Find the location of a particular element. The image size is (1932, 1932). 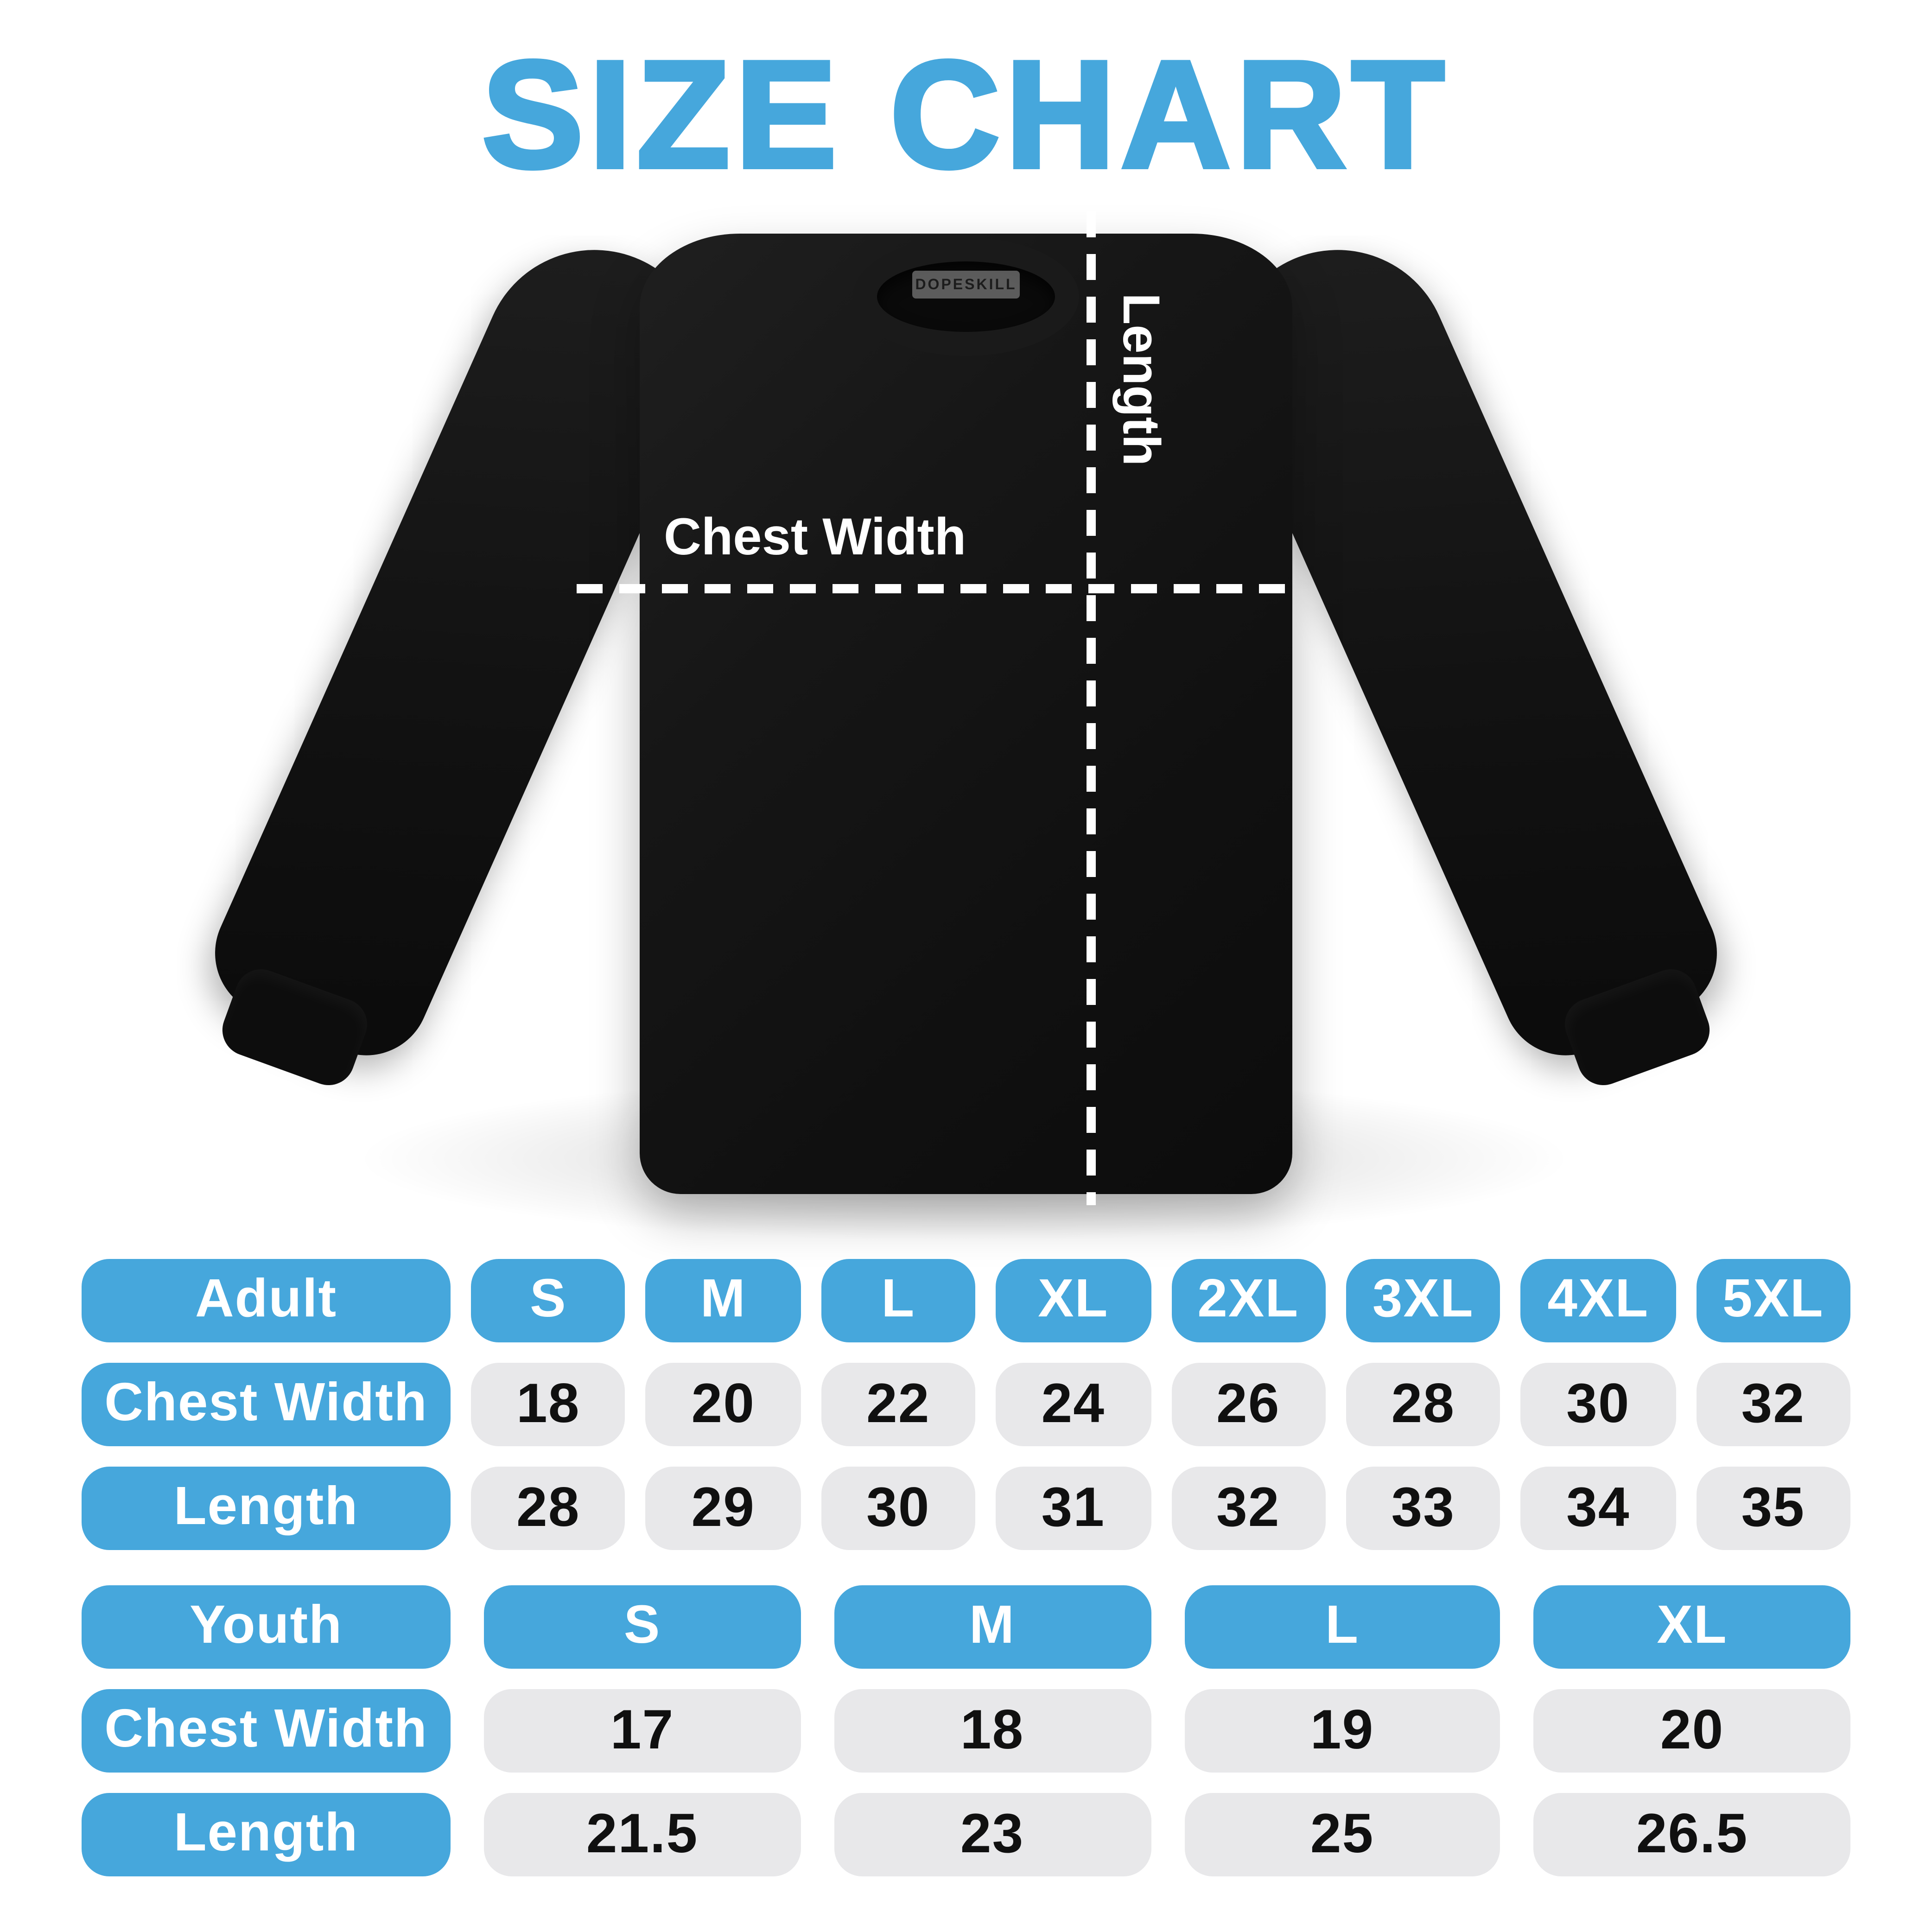

adult-header-row: Adult S M L XL 2XL 3XL 4XL 5XL is located at coordinates (966, 1300).